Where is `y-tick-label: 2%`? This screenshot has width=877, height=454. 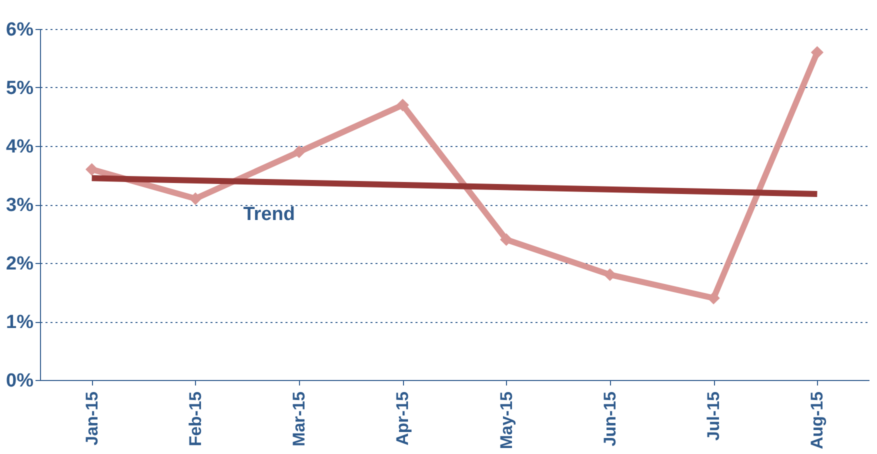
y-tick-label: 2% is located at coordinates (20, 264).